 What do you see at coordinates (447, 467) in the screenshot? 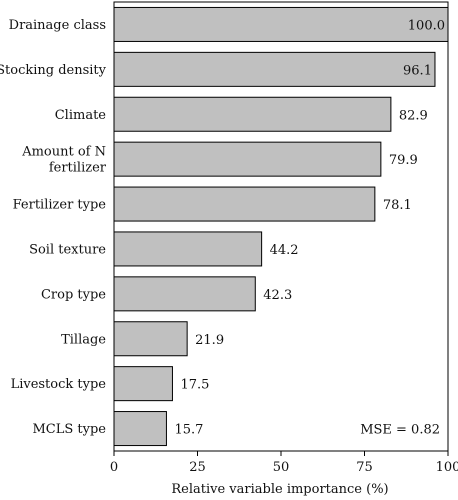
I see `x-tick-label-4: 100` at bounding box center [447, 467].